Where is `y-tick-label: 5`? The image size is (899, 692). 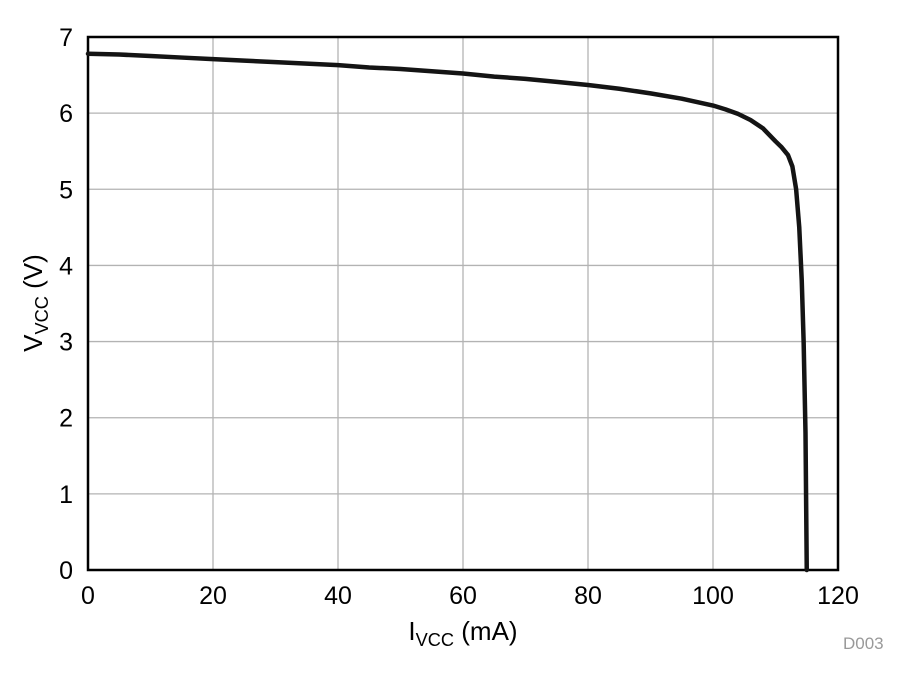
y-tick-label: 5 is located at coordinates (66, 190).